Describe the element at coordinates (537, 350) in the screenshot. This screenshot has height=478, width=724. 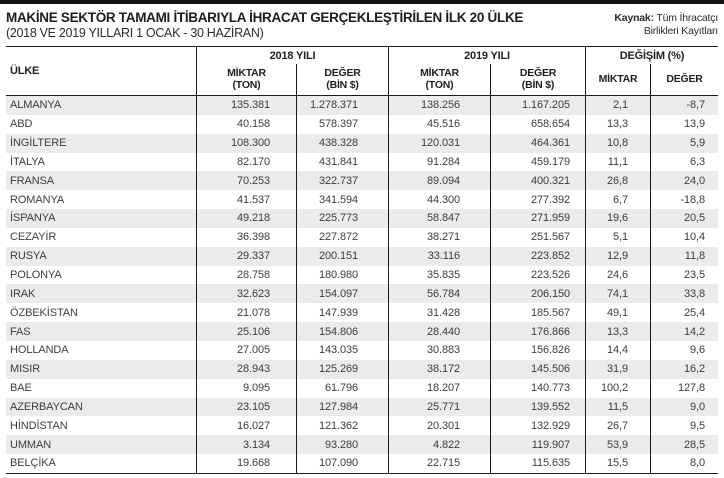
I see `cell-2019-deger: 156.826` at that location.